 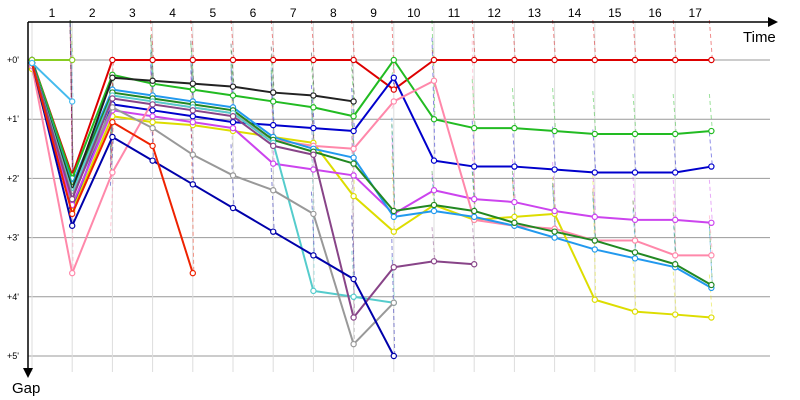 I want to click on x-tick-label: 17, so click(x=696, y=13).